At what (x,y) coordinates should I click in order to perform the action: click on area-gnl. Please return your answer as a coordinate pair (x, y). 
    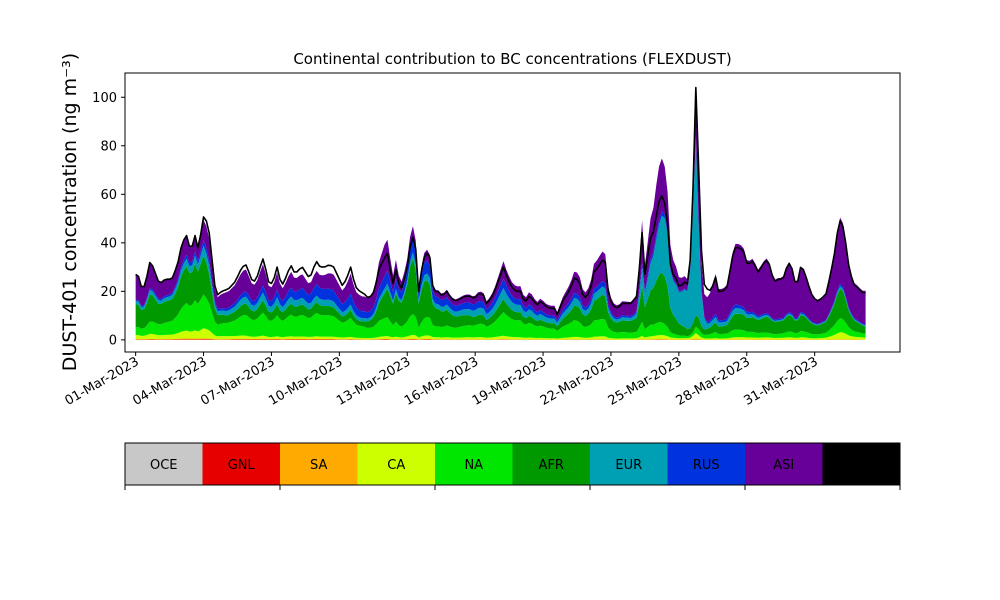
    Looking at the image, I should click on (500, 339).